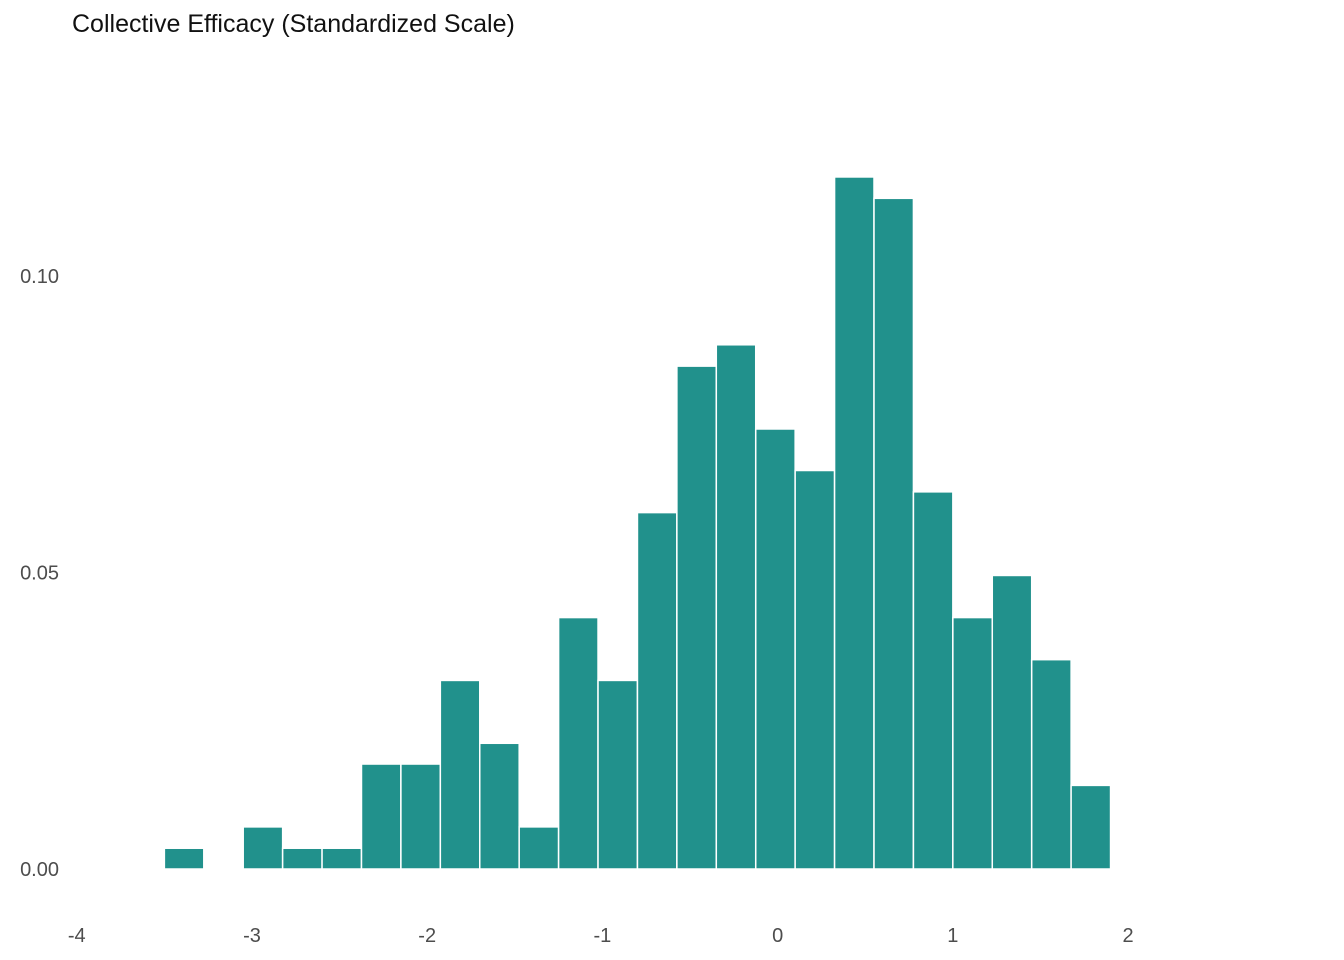 Image resolution: width=1344 pixels, height=960 pixels. I want to click on x-tick-label-5: 1, so click(952, 936).